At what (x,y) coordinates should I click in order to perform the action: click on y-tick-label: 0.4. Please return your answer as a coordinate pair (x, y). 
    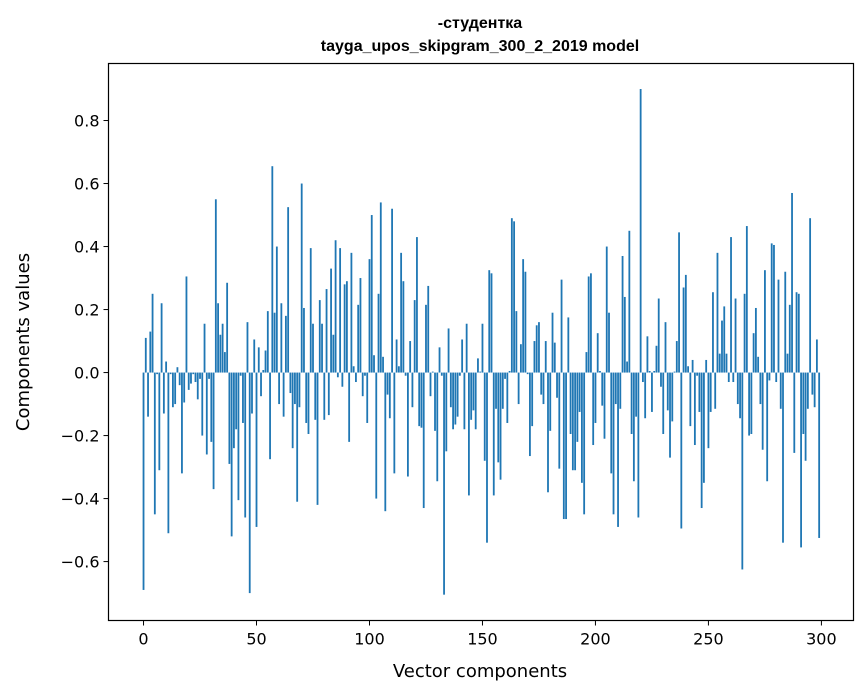
    Looking at the image, I should click on (86, 247).